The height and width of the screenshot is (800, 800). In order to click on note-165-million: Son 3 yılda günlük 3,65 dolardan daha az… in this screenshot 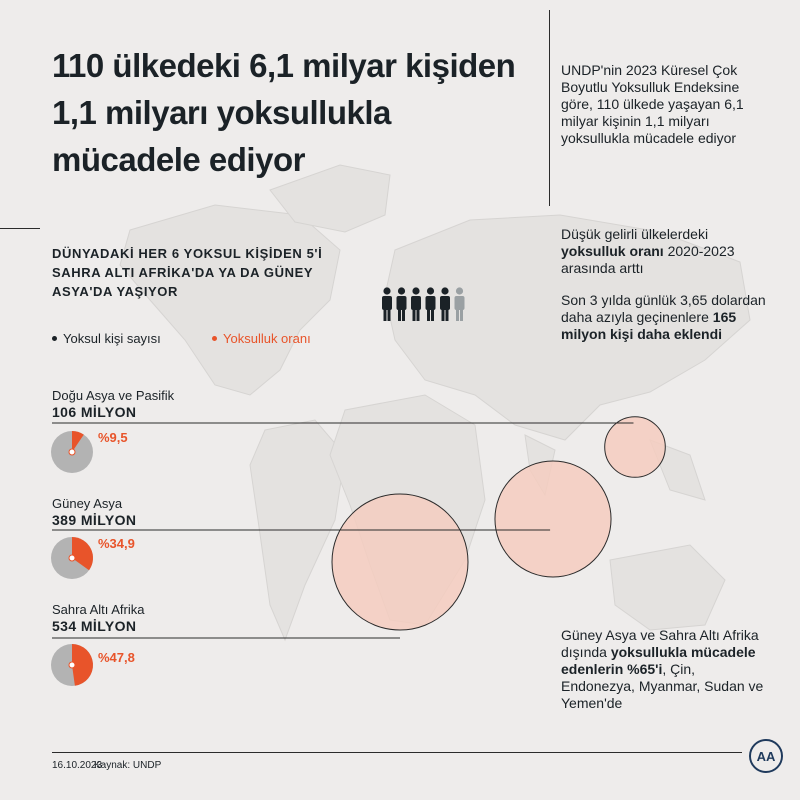, I will do `click(663, 317)`.